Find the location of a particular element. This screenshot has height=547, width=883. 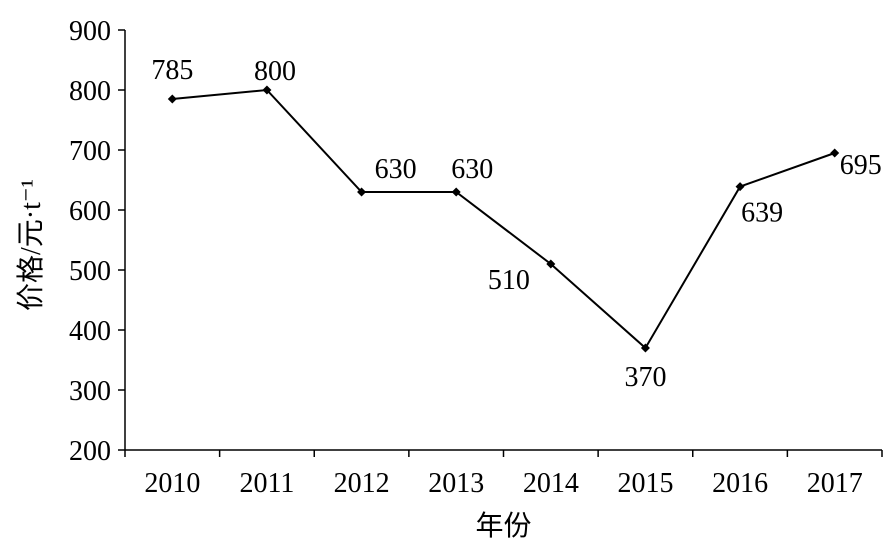

y-tick-label: 400 is located at coordinates (90, 331).